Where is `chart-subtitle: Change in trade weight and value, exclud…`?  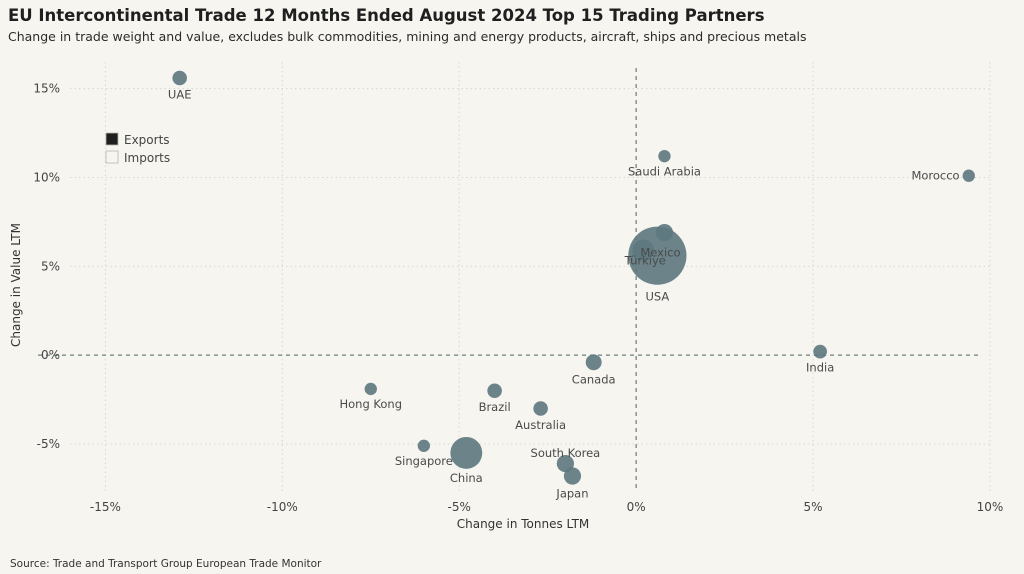 chart-subtitle: Change in trade weight and value, exclud… is located at coordinates (407, 36).